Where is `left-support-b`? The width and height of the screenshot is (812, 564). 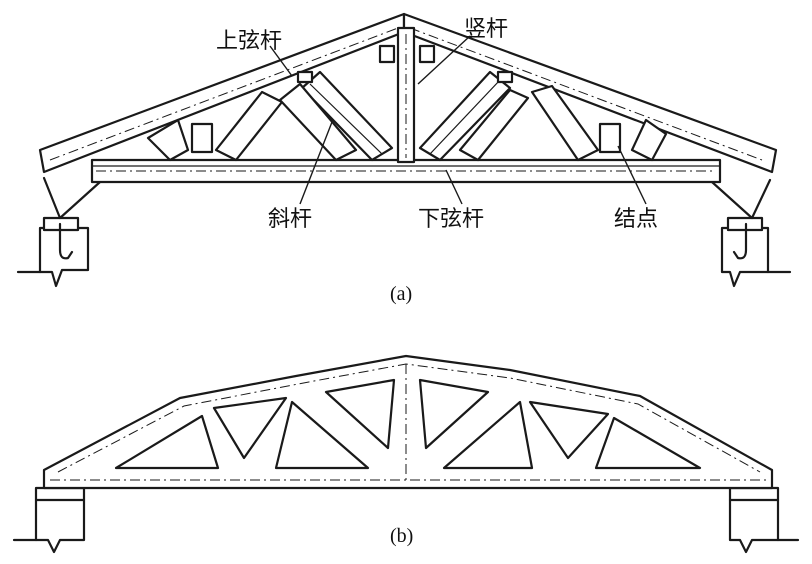
left-support-b is located at coordinates (49, 520).